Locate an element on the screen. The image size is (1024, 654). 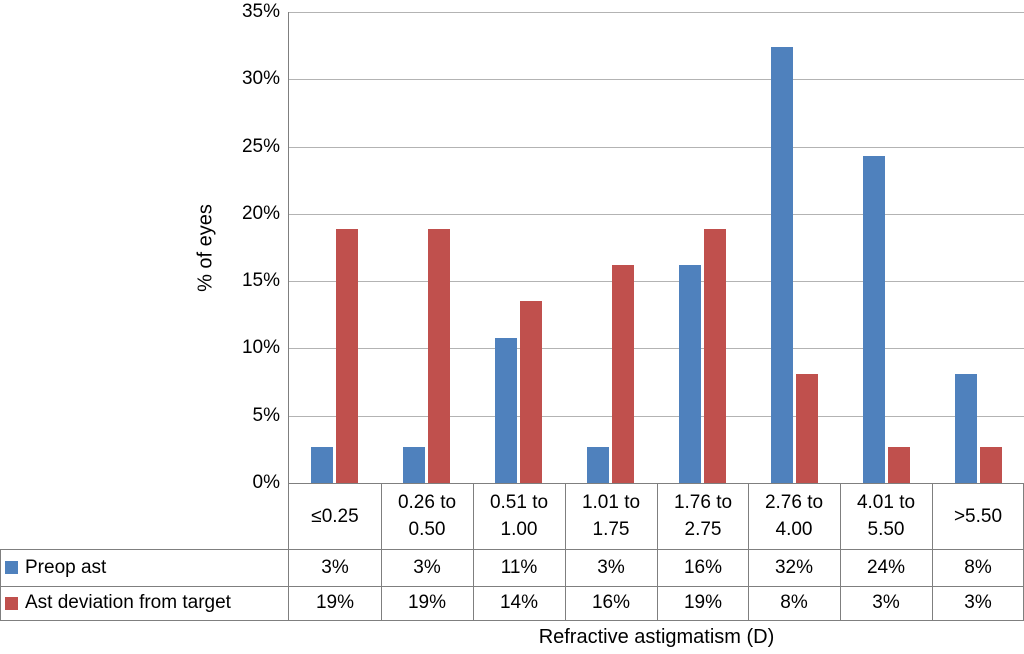
table-value-cell: 32% is located at coordinates (794, 567).